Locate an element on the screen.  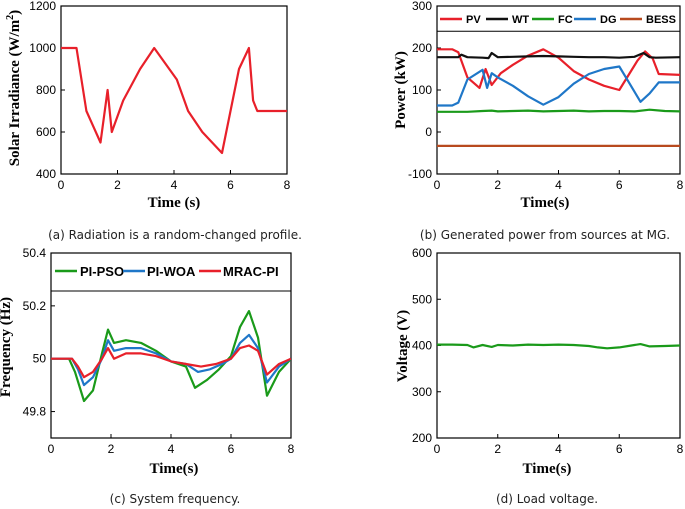
panel-a-xtick-label: 8 is located at coordinates (287, 185).